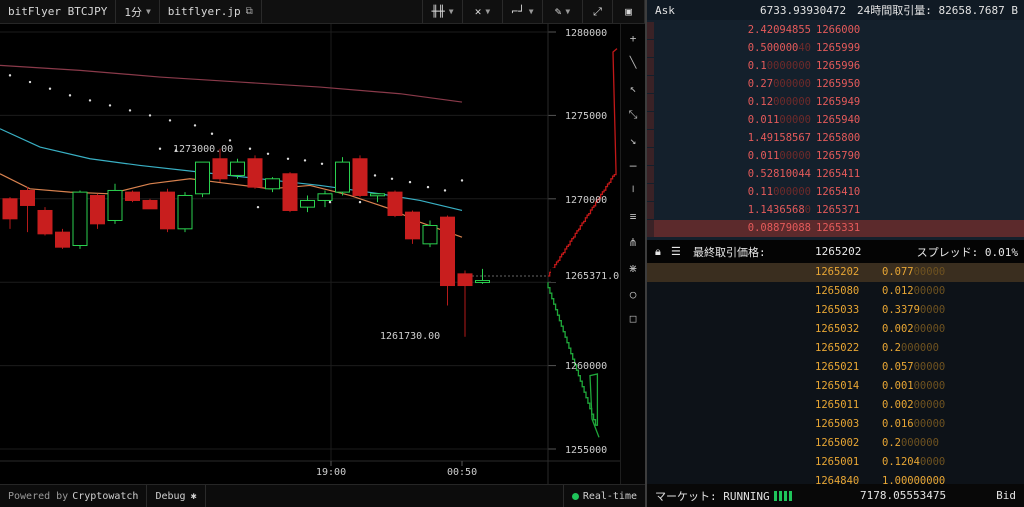  I want to click on indicators-icon: ✕, so click(478, 11).